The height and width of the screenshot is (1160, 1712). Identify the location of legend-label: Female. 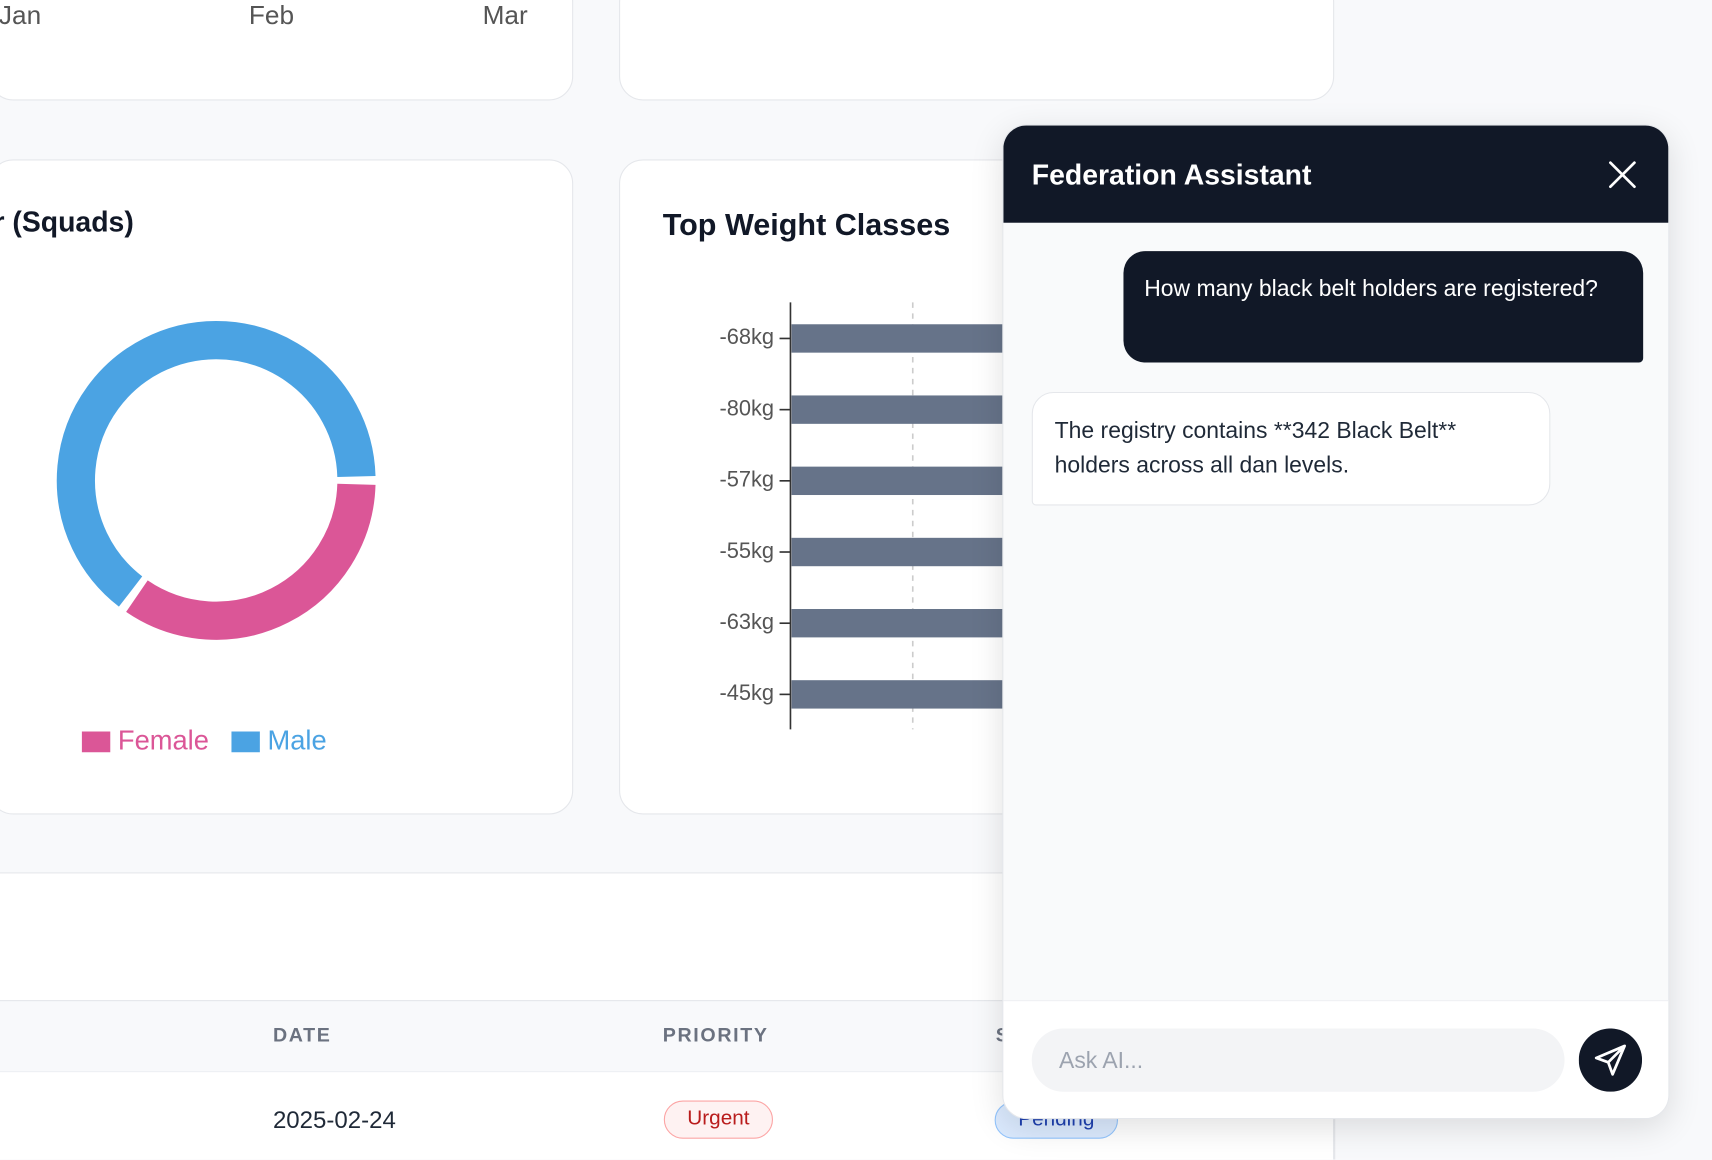
(163, 740).